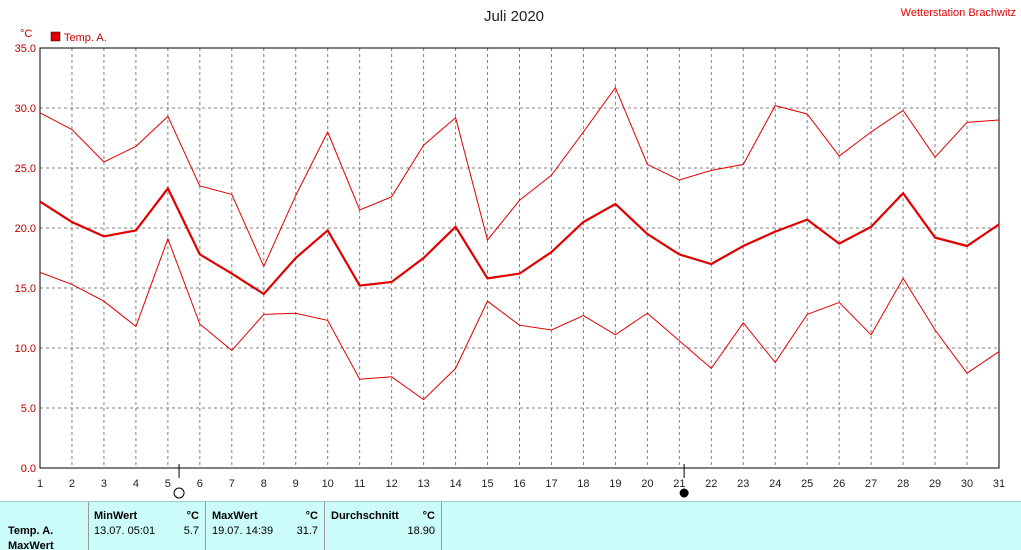 Image resolution: width=1021 pixels, height=550 pixels. What do you see at coordinates (775, 484) in the screenshot?
I see `x-tick-label: 24` at bounding box center [775, 484].